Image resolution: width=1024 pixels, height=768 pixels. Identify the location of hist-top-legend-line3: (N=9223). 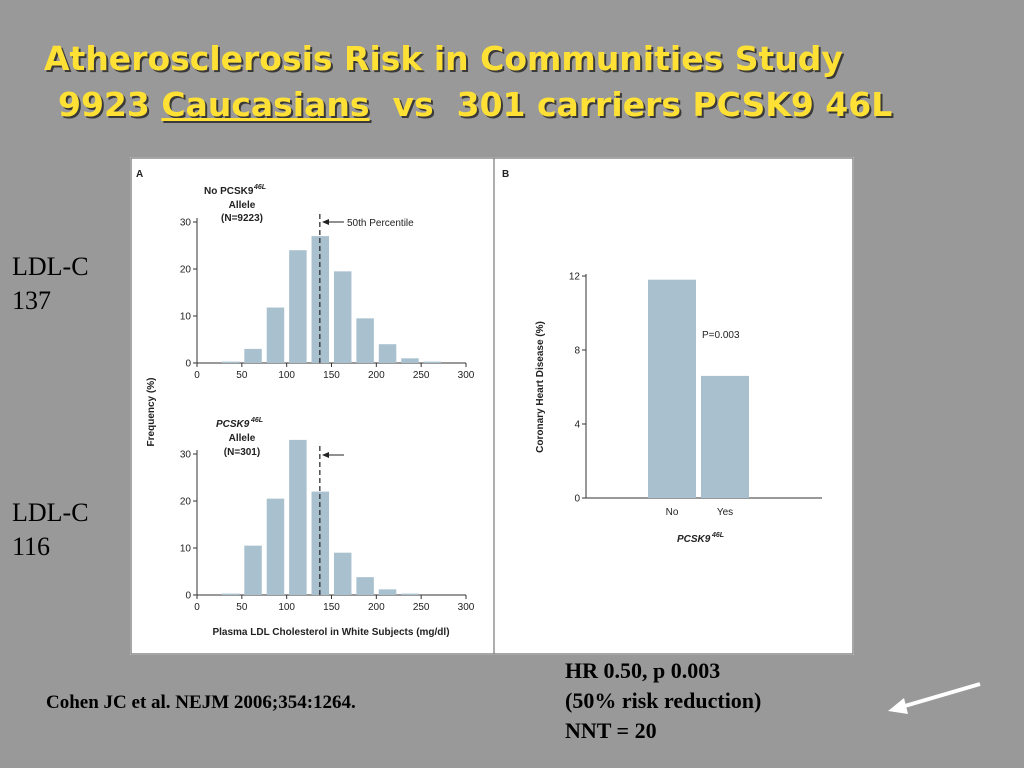
(242, 218).